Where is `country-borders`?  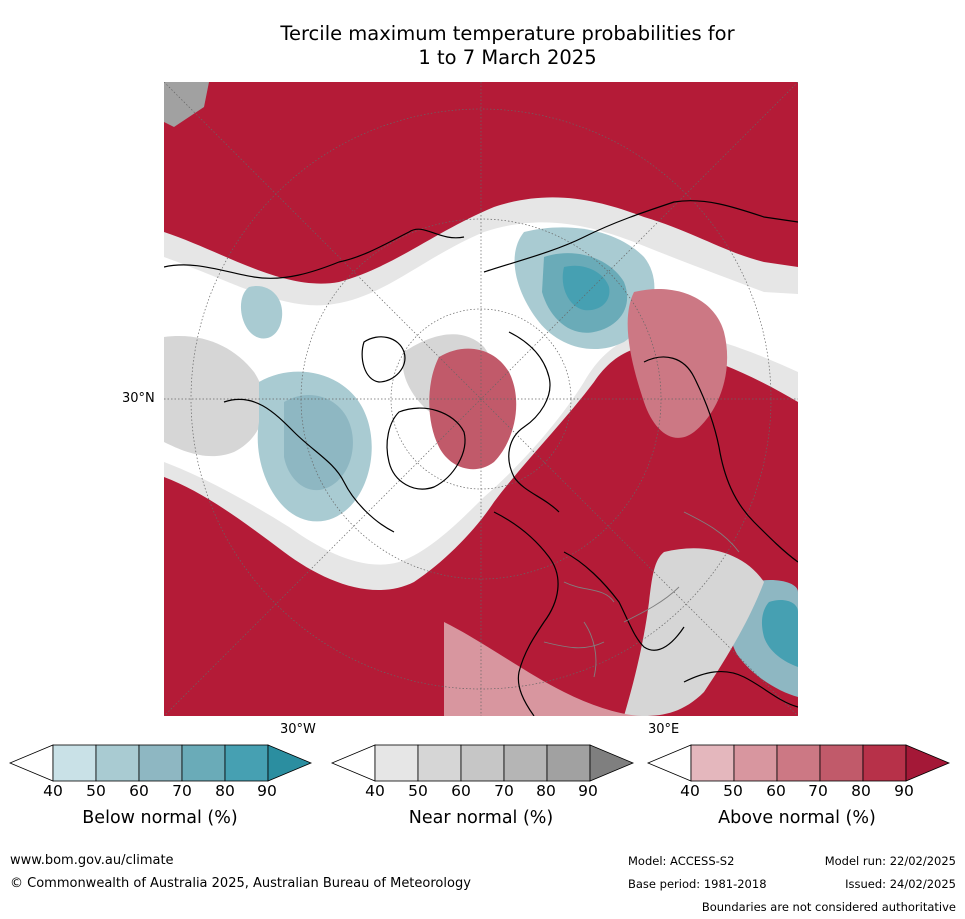
country-borders is located at coordinates (641, 594).